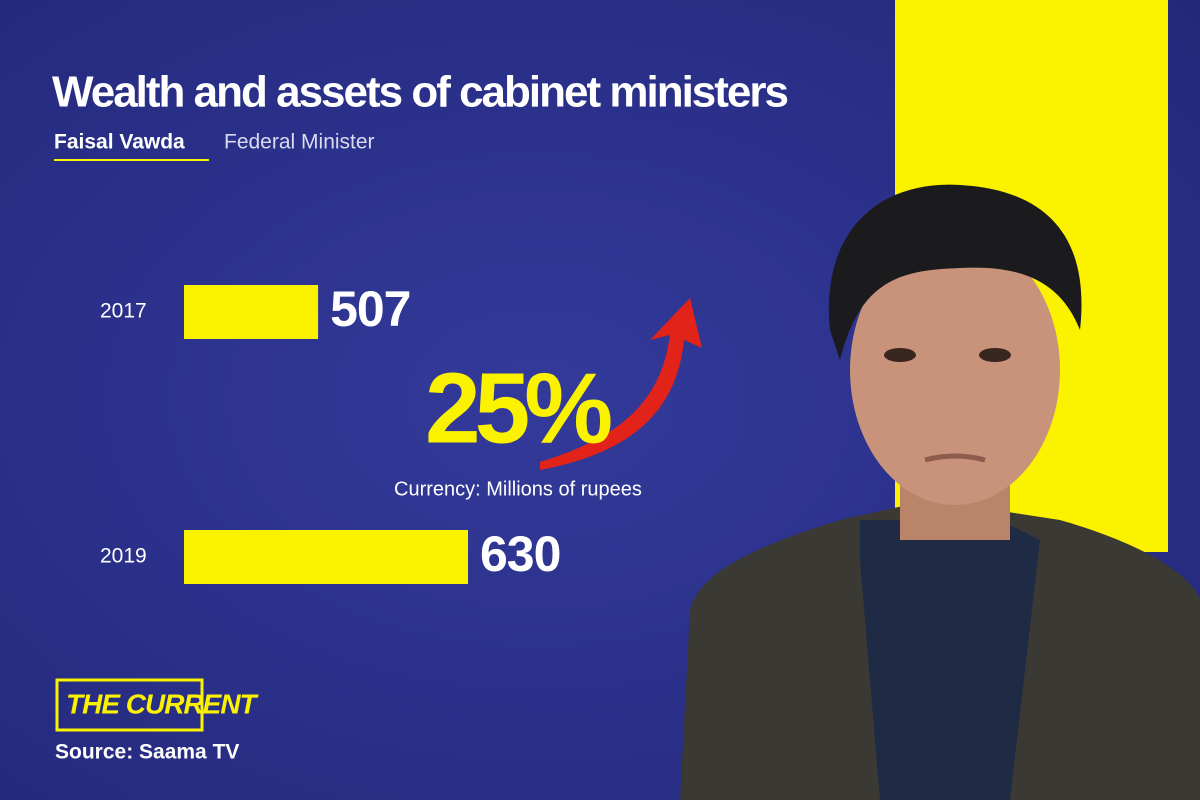  What do you see at coordinates (518, 489) in the screenshot?
I see `unit-note: Currency: Millions of rupees` at bounding box center [518, 489].